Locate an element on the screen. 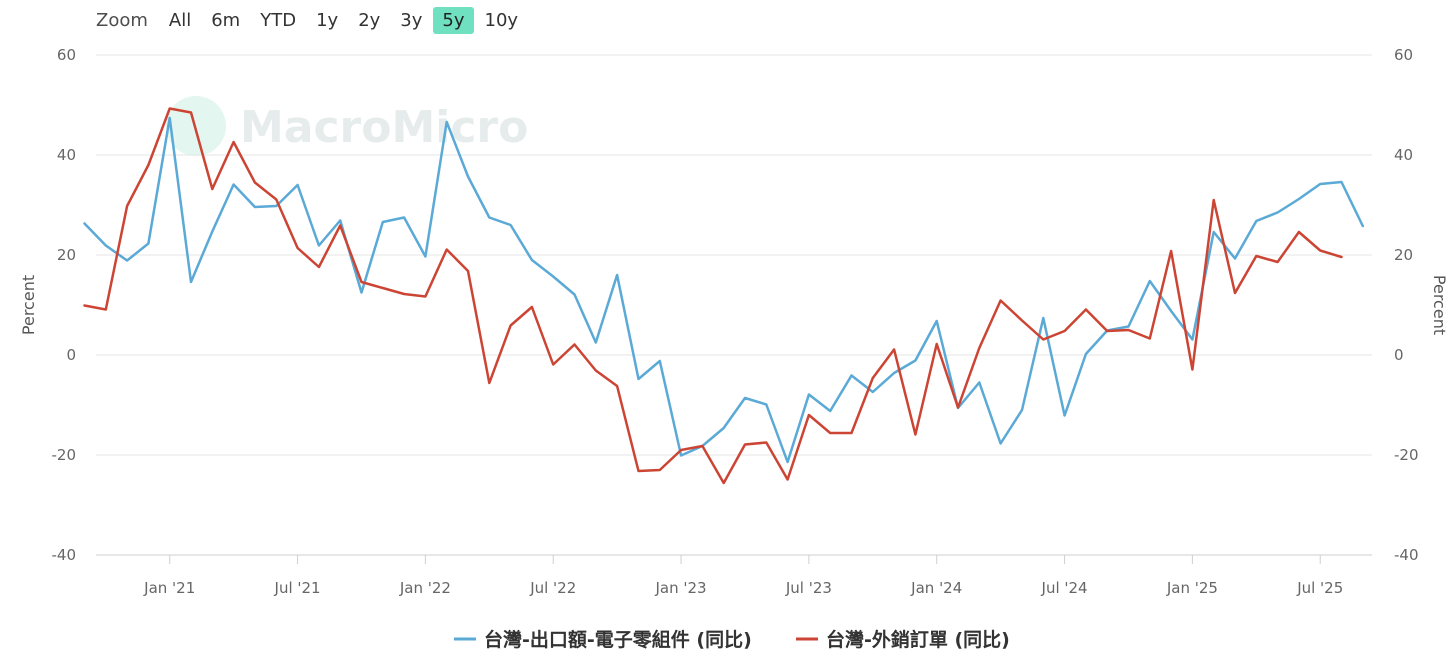  y-tick-label-right: 40 is located at coordinates (1403, 155).